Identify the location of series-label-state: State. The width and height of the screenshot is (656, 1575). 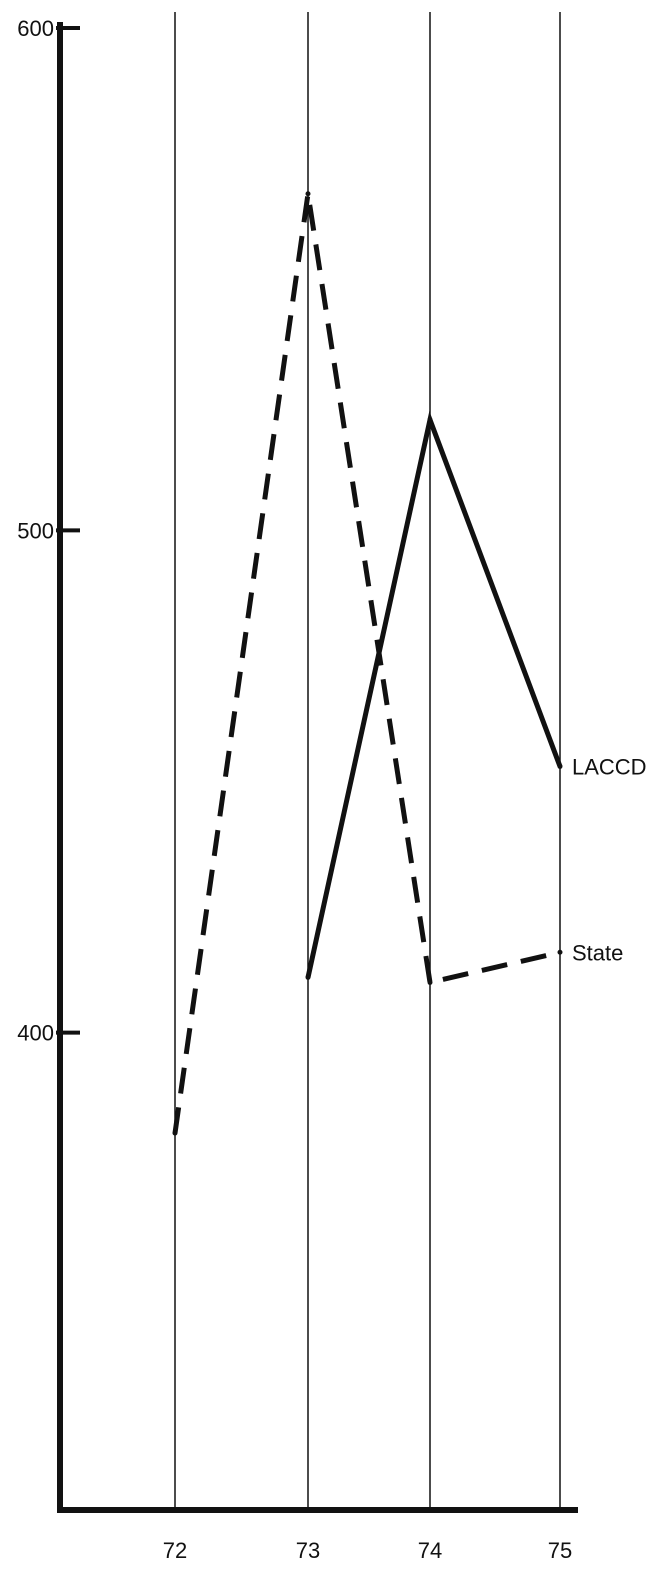
(597, 952).